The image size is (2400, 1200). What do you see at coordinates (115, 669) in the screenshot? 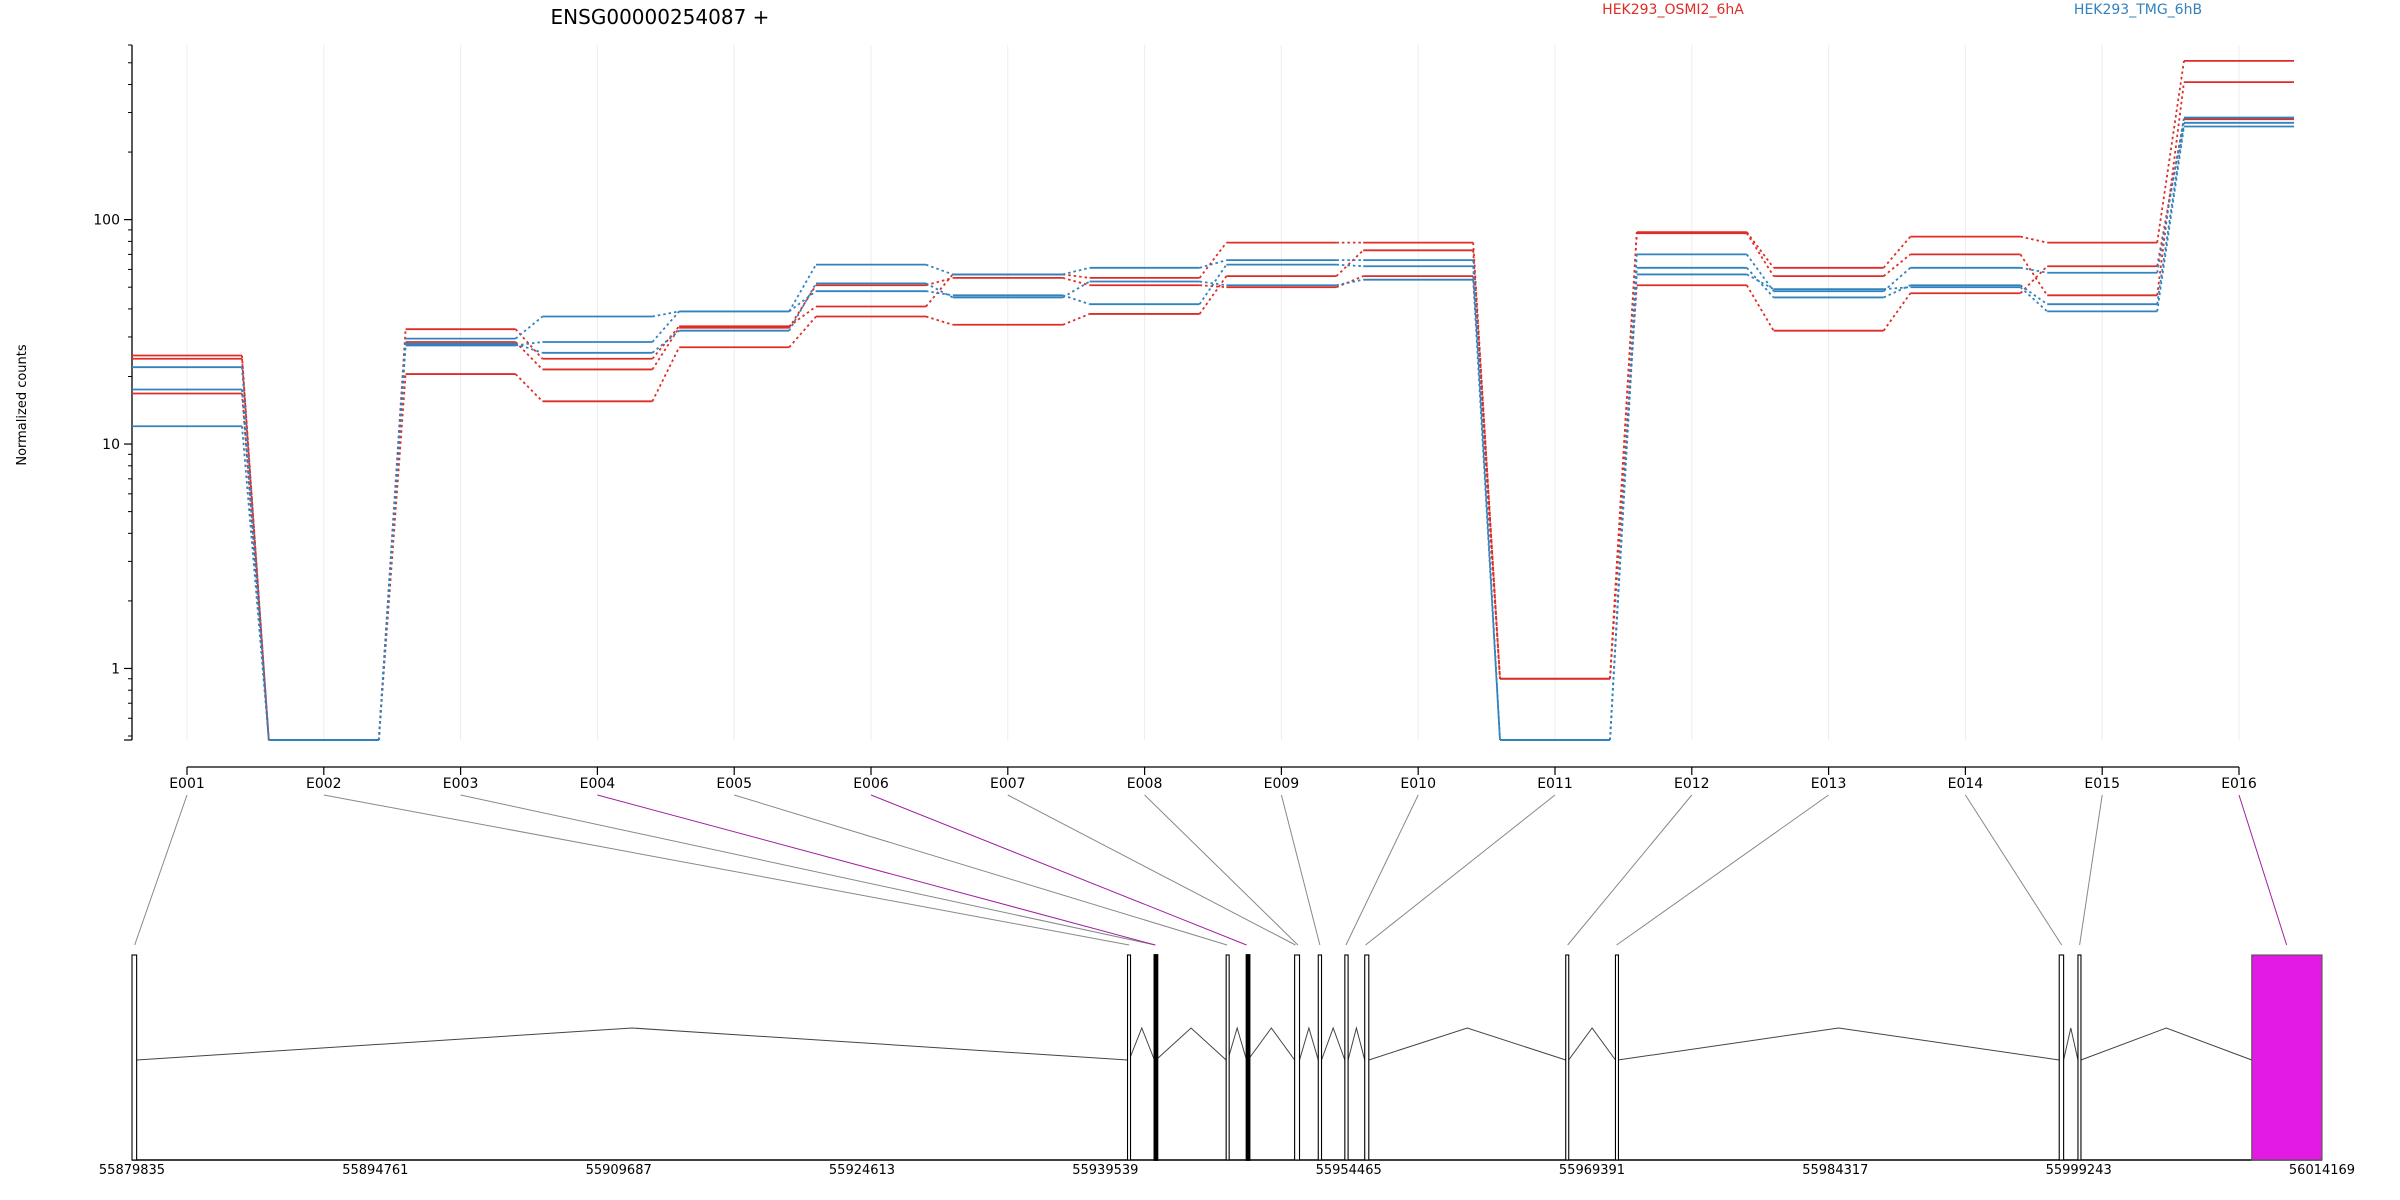
I see `y-tick-label: 1` at bounding box center [115, 669].